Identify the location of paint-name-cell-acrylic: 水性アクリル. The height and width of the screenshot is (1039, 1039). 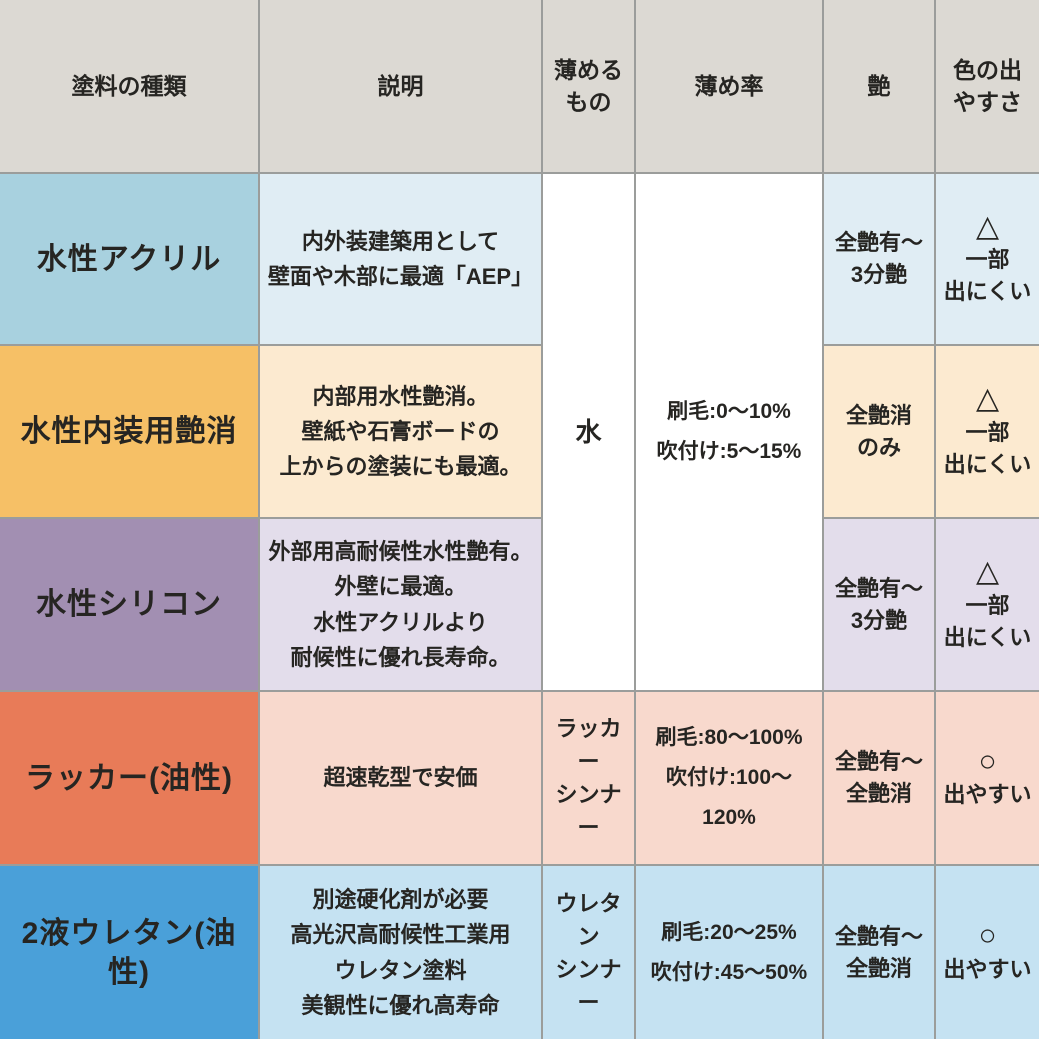
(129, 259).